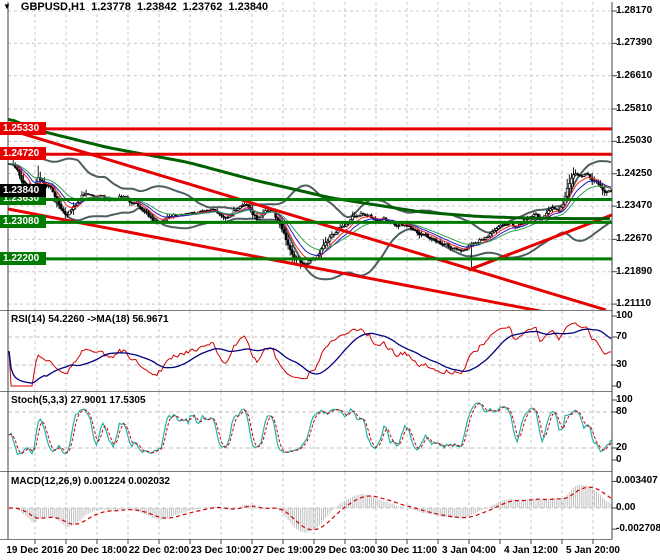  I want to click on macd-indicator-label: MACD(12,26,9) 0.001224 0.002032, so click(90, 481).